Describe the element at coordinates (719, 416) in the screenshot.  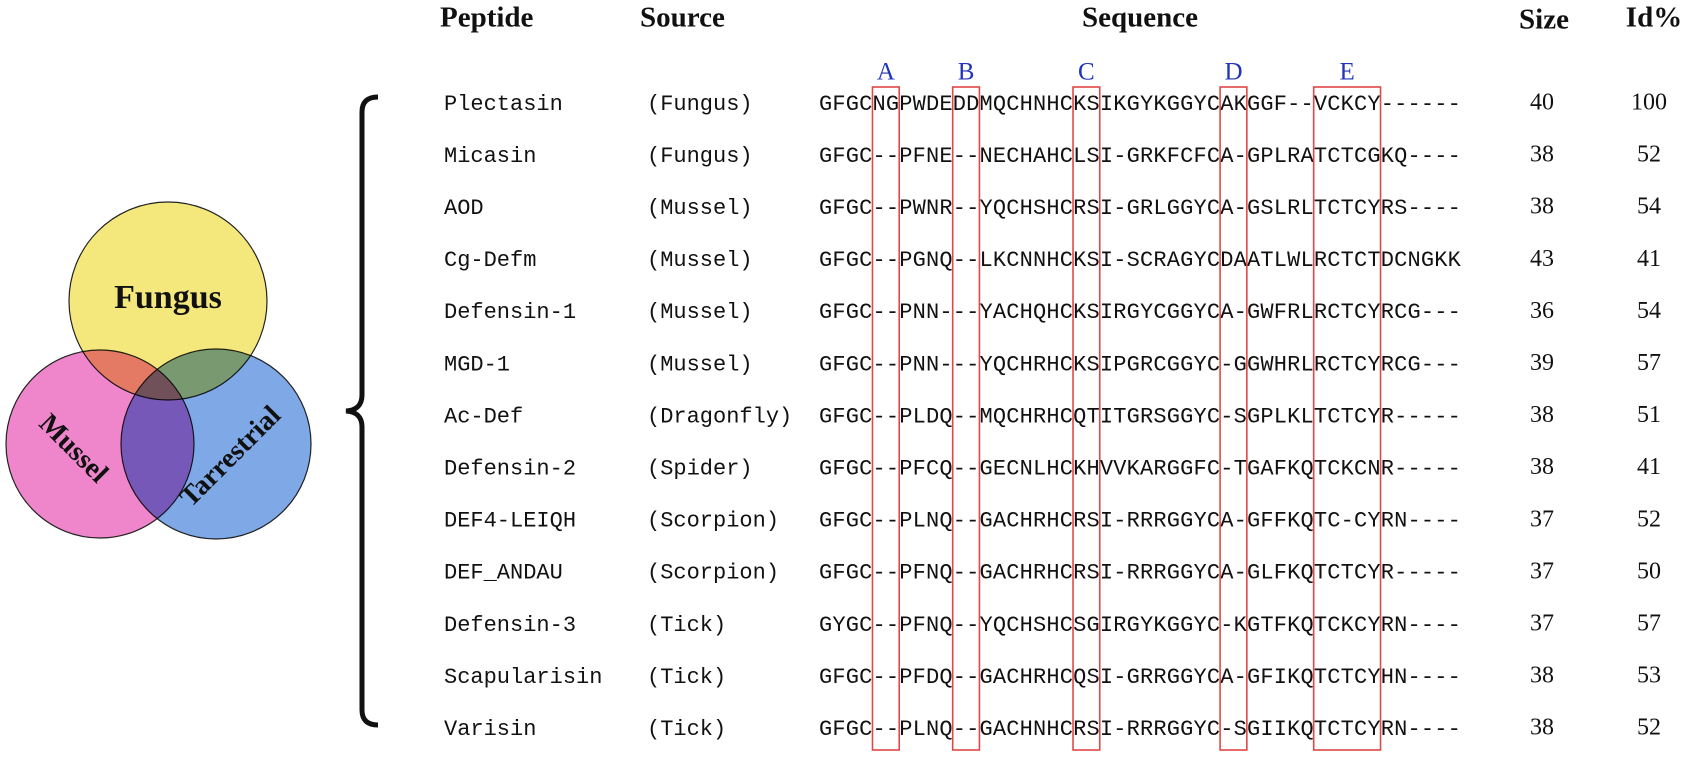
I see `source: (Dragonfly)` at that location.